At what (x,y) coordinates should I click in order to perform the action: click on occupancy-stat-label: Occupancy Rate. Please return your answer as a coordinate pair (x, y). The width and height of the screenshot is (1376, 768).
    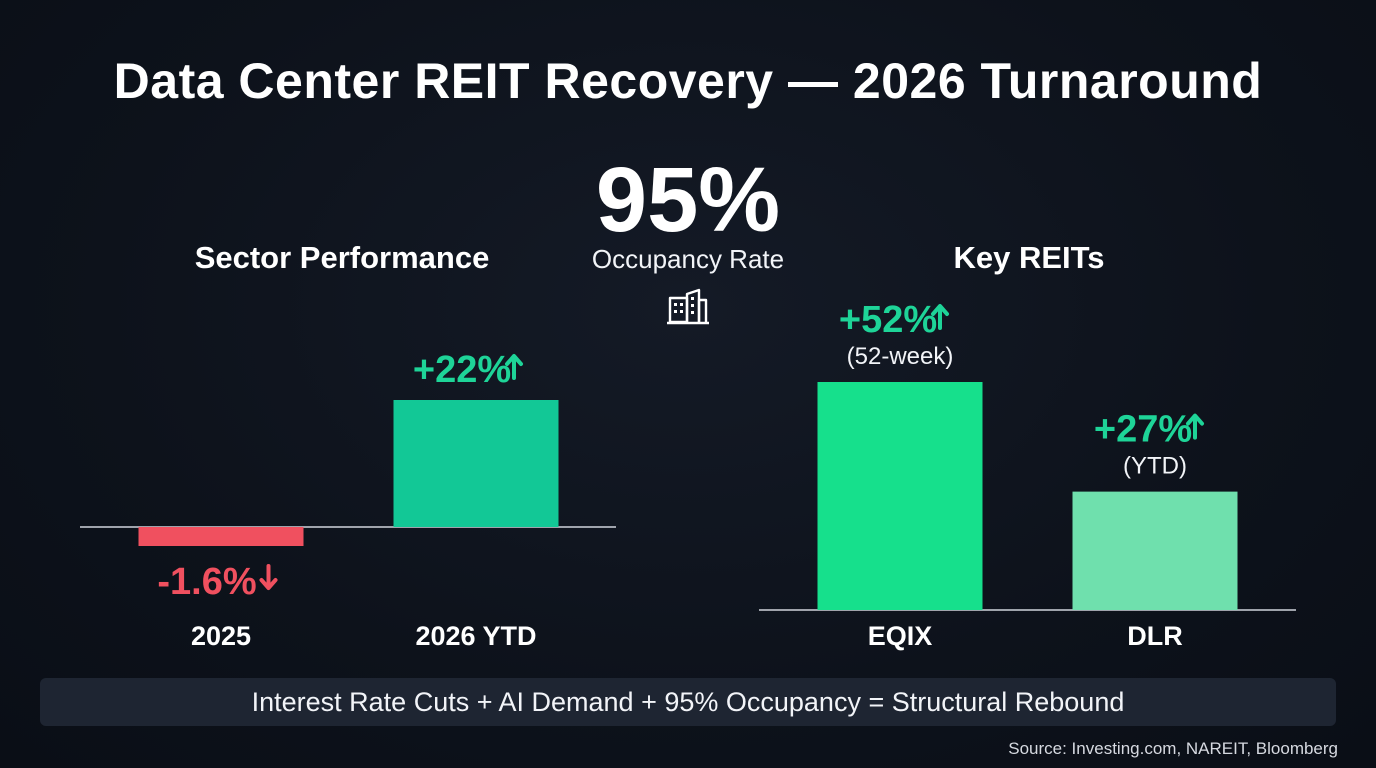
    Looking at the image, I should click on (688, 259).